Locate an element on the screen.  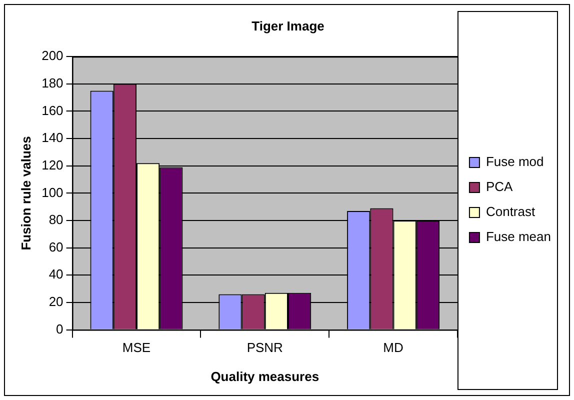
y-axis-title: Fusion rule values is located at coordinates (26, 193).